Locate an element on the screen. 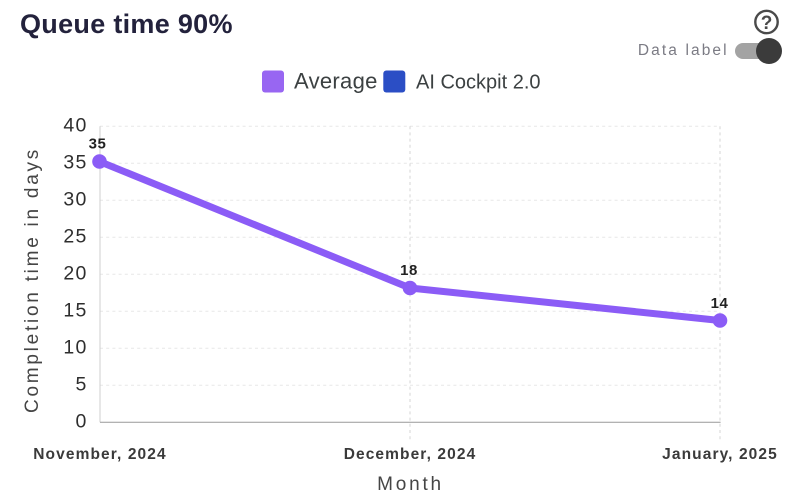 The height and width of the screenshot is (496, 800). svg-text: Queue time 90% is located at coordinates (126, 24).